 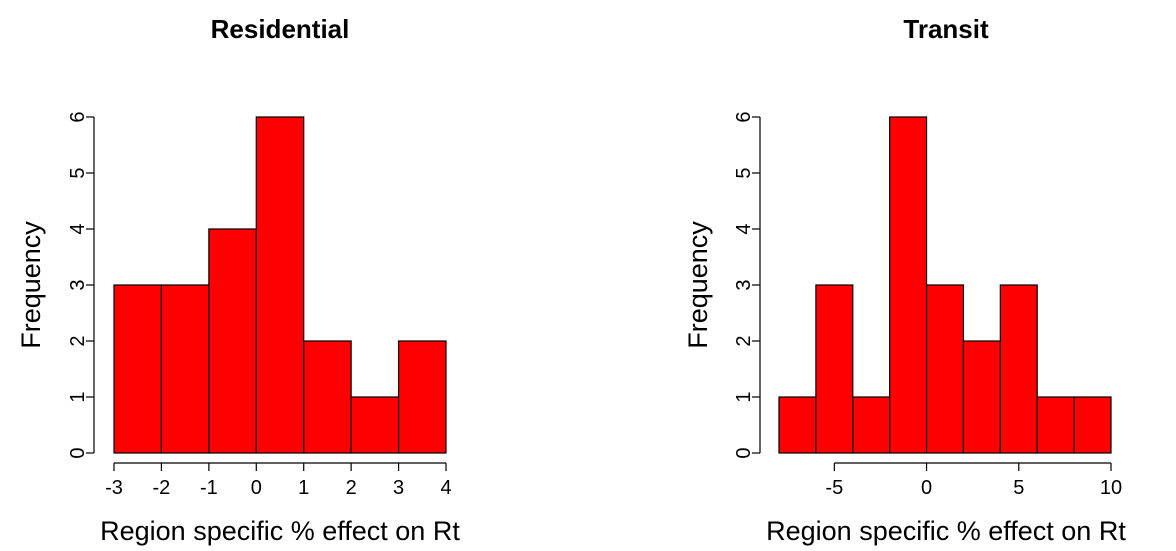 I want to click on chart-title: Transit, so click(x=946, y=29).